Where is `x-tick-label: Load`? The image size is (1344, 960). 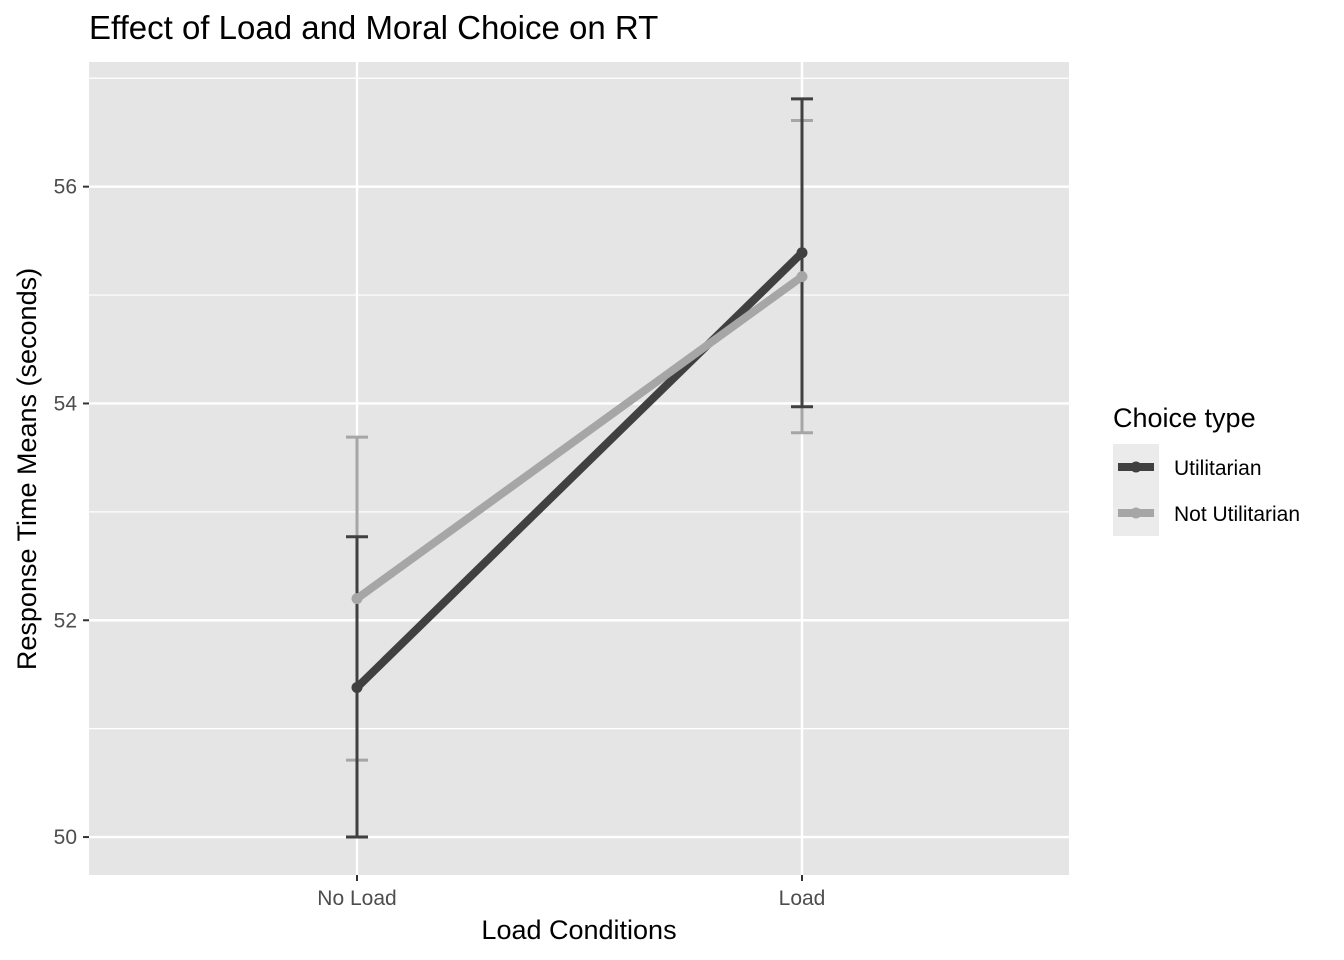
x-tick-label: Load is located at coordinates (802, 898).